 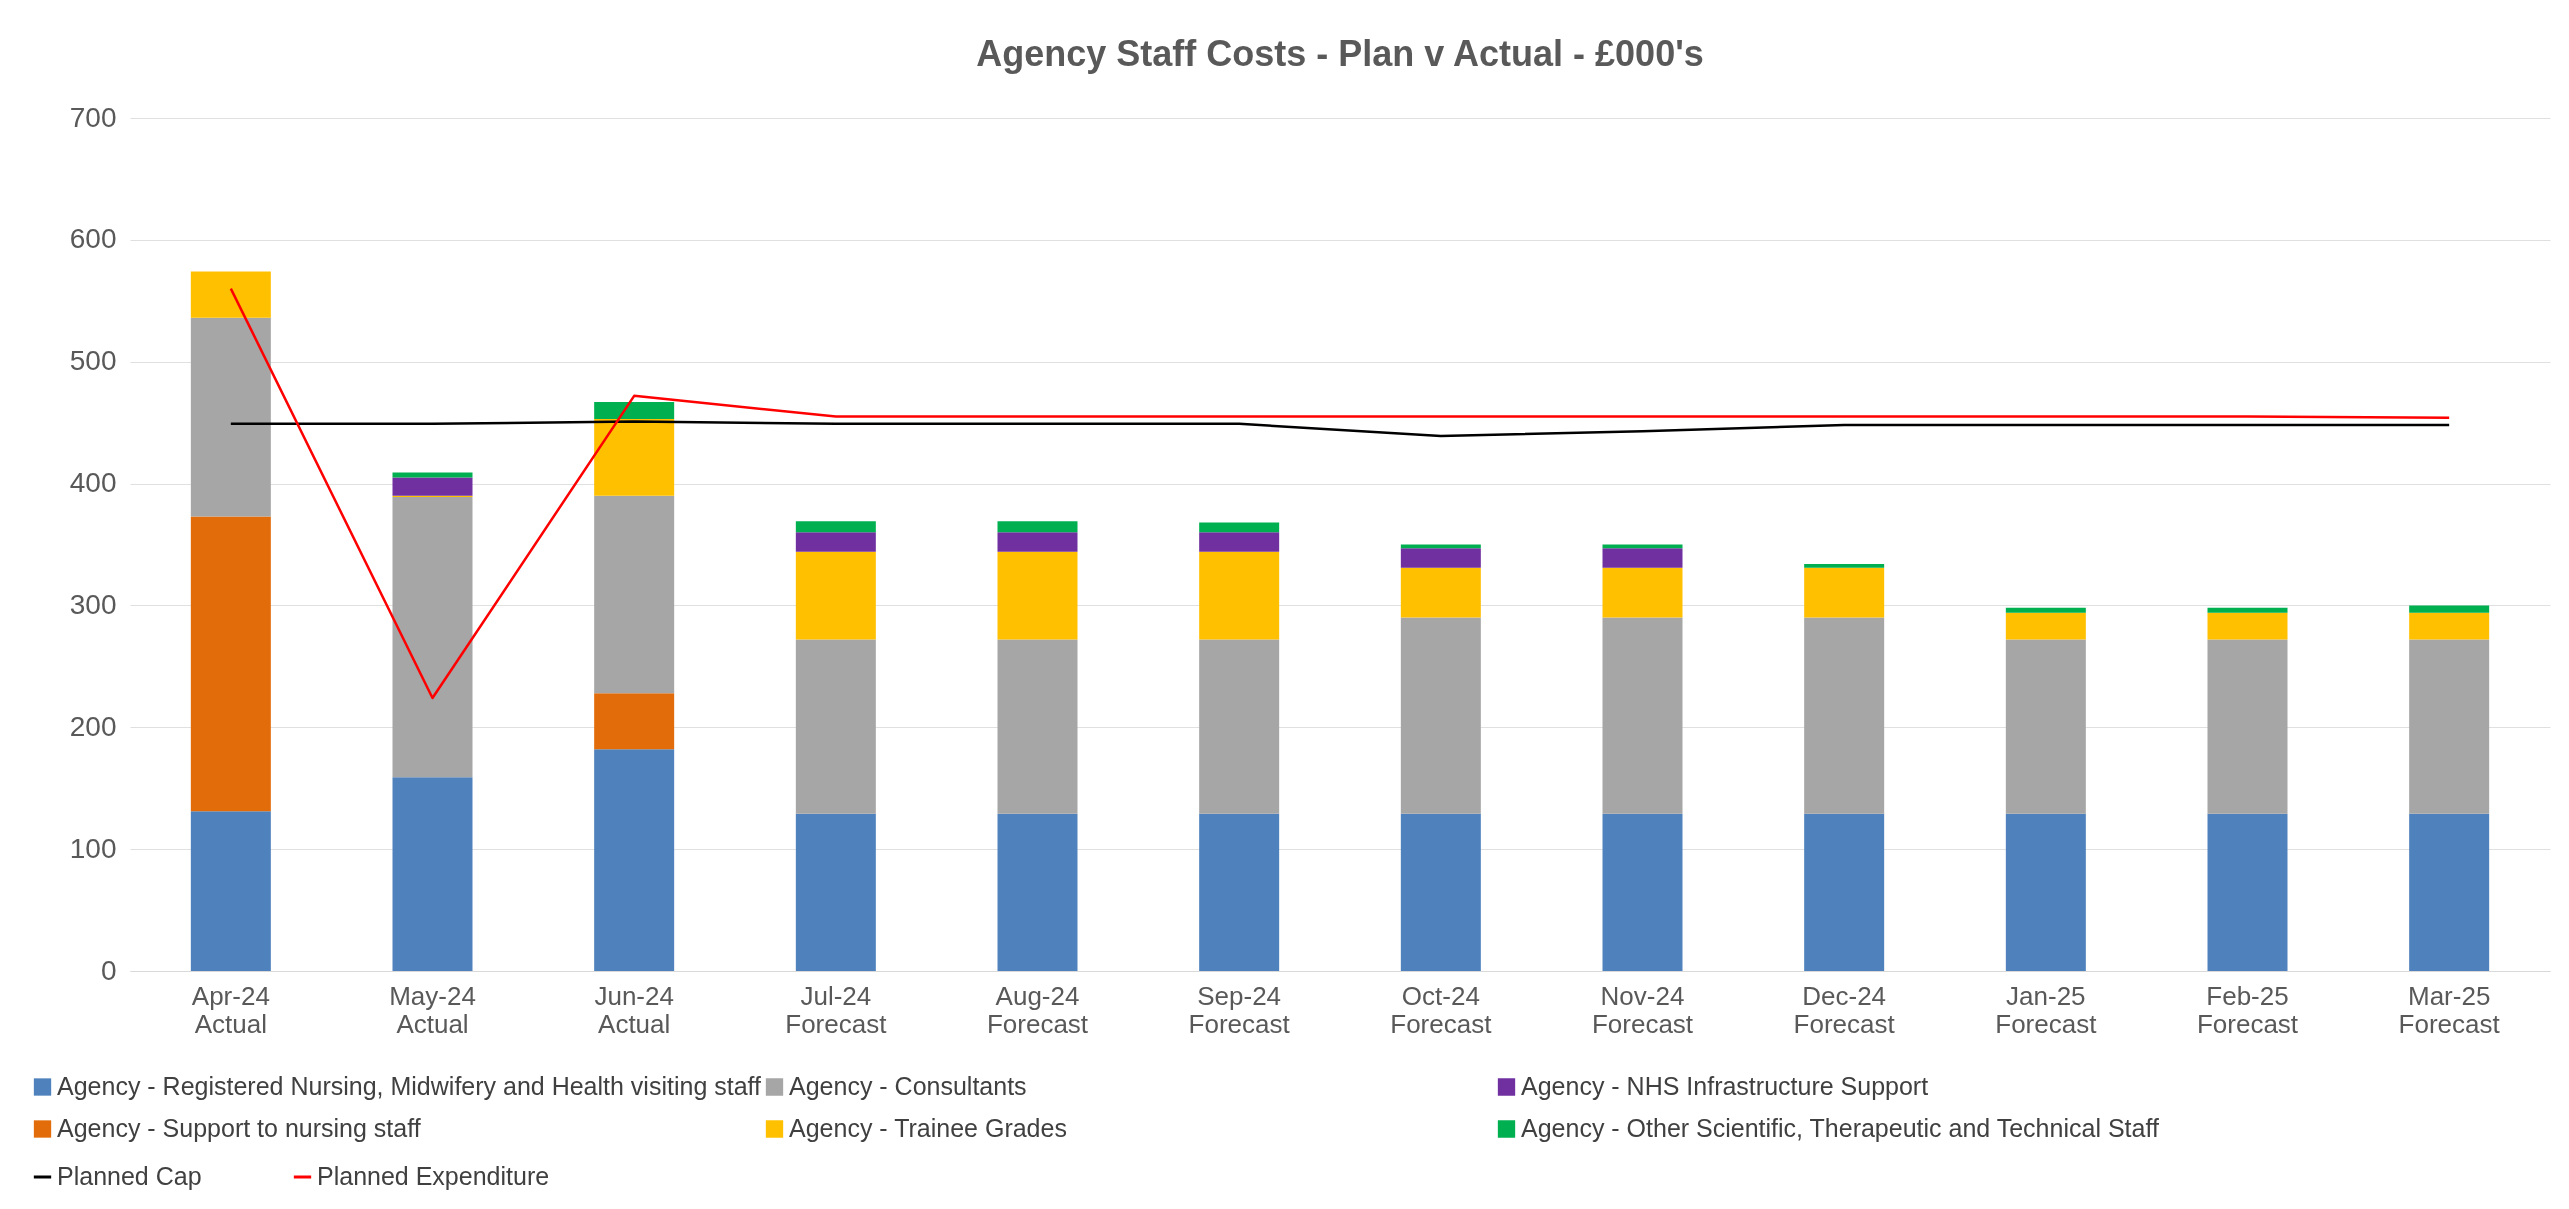 What do you see at coordinates (93, 848) in the screenshot?
I see `y-tick-label: 100` at bounding box center [93, 848].